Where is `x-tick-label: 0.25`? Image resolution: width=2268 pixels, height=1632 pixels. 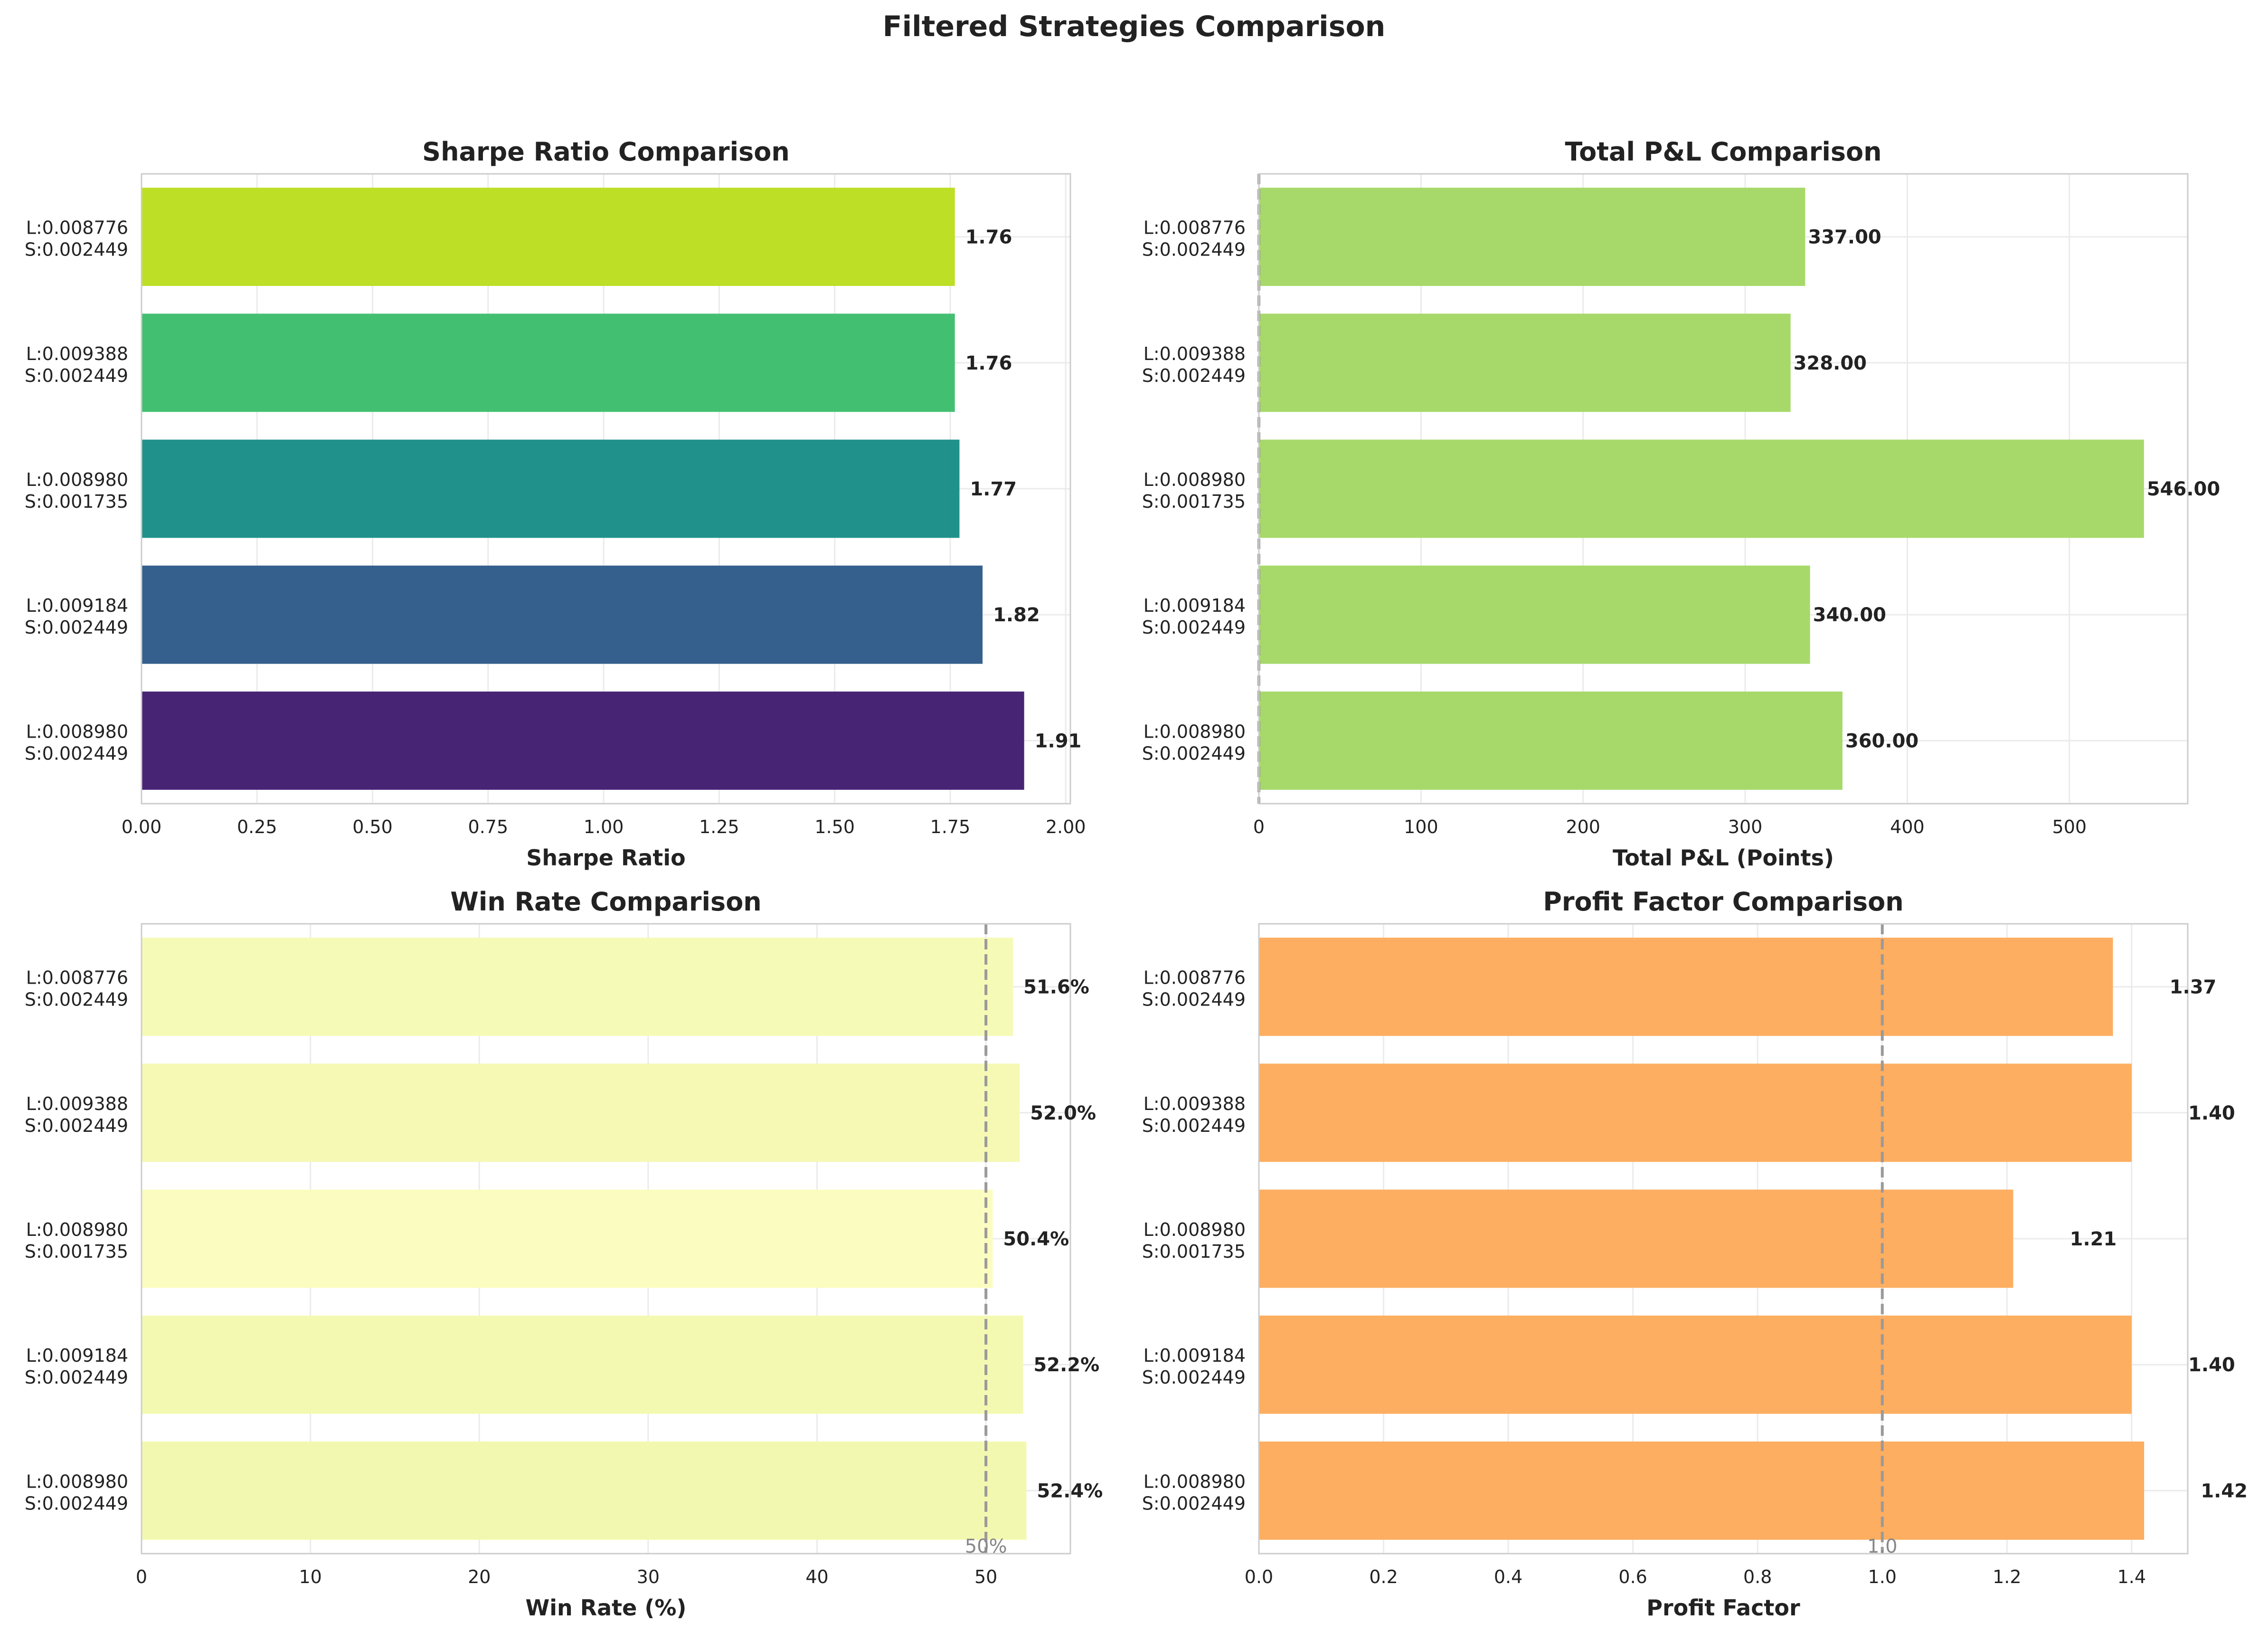
x-tick-label: 0.25 is located at coordinates (257, 826).